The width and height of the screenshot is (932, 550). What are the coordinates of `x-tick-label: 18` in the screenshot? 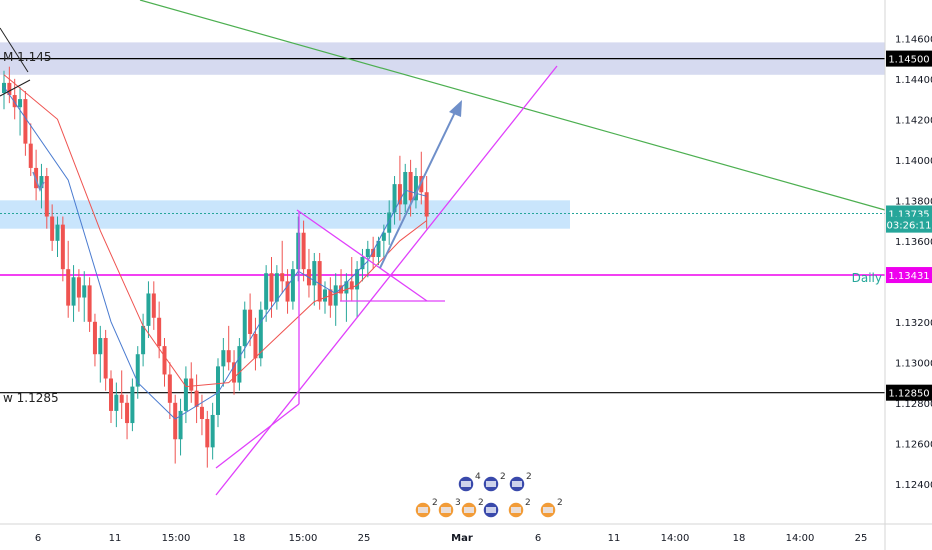 It's located at (739, 538).